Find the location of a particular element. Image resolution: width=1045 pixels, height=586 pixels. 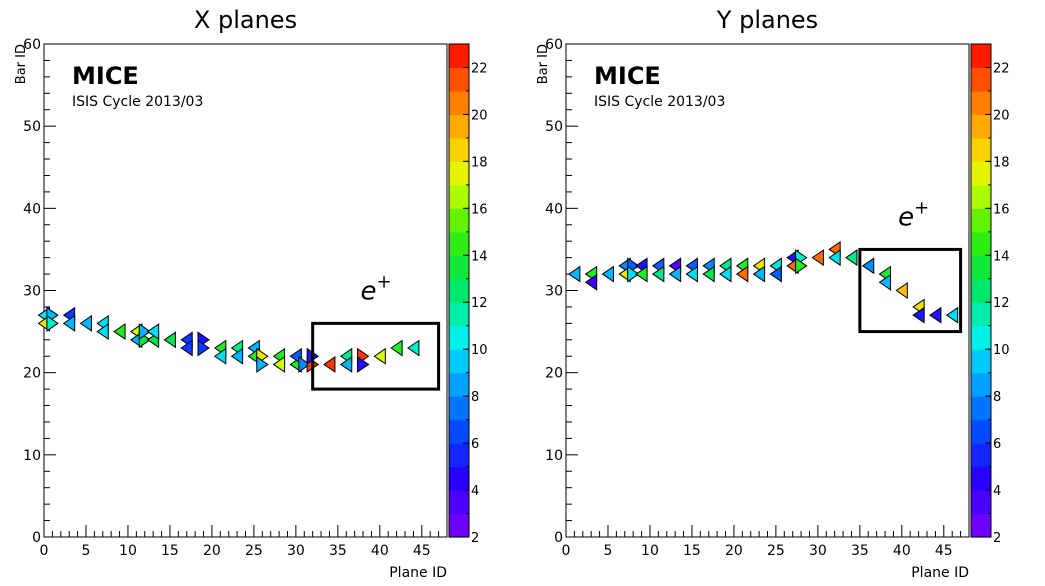

y-tick-label: 30 is located at coordinates (554, 292).